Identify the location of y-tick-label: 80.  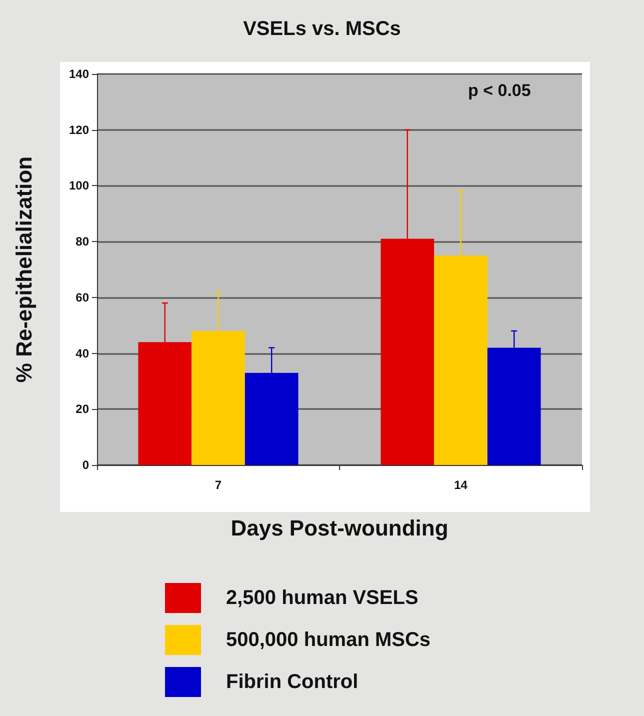
(83, 241).